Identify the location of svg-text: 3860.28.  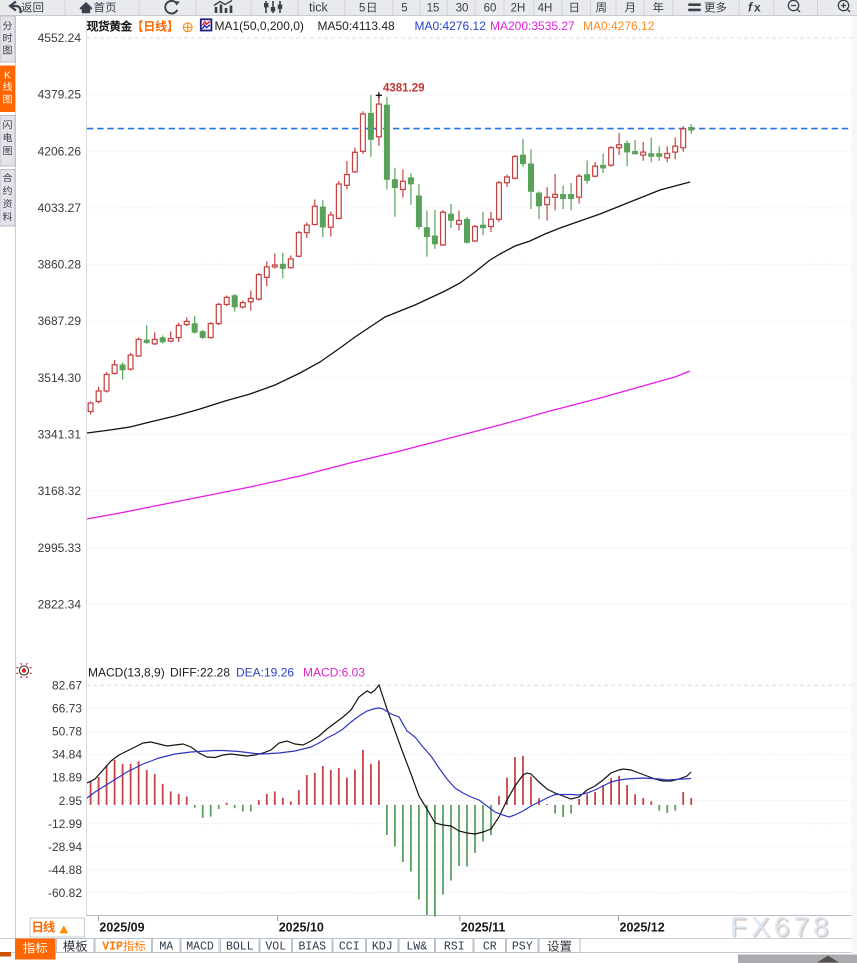
(60, 265).